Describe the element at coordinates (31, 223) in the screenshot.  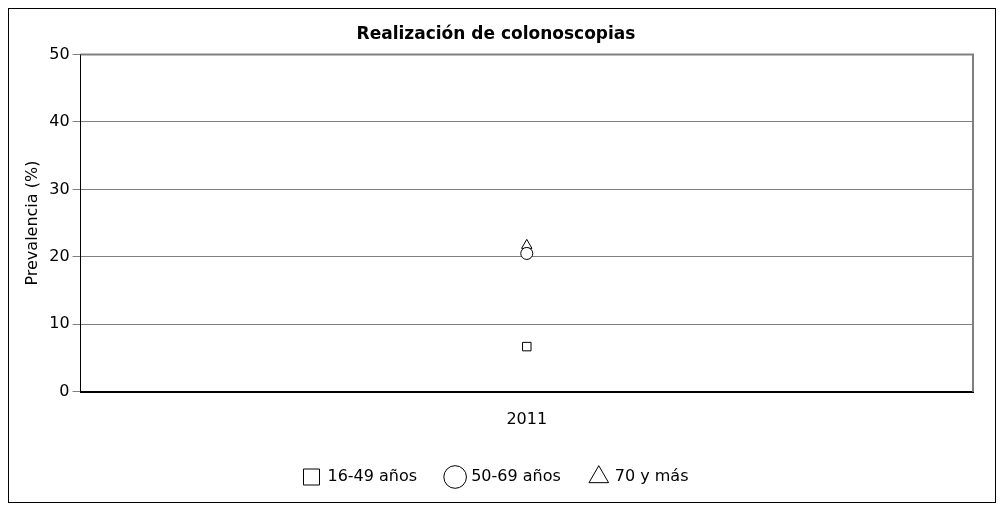
I see `y-axis-title: Prevalencia (%)` at that location.